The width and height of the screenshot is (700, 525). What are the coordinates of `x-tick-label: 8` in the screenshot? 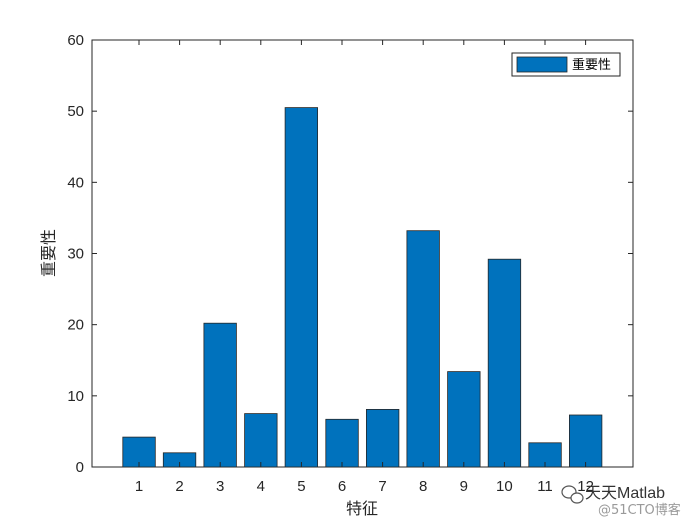 It's located at (423, 486).